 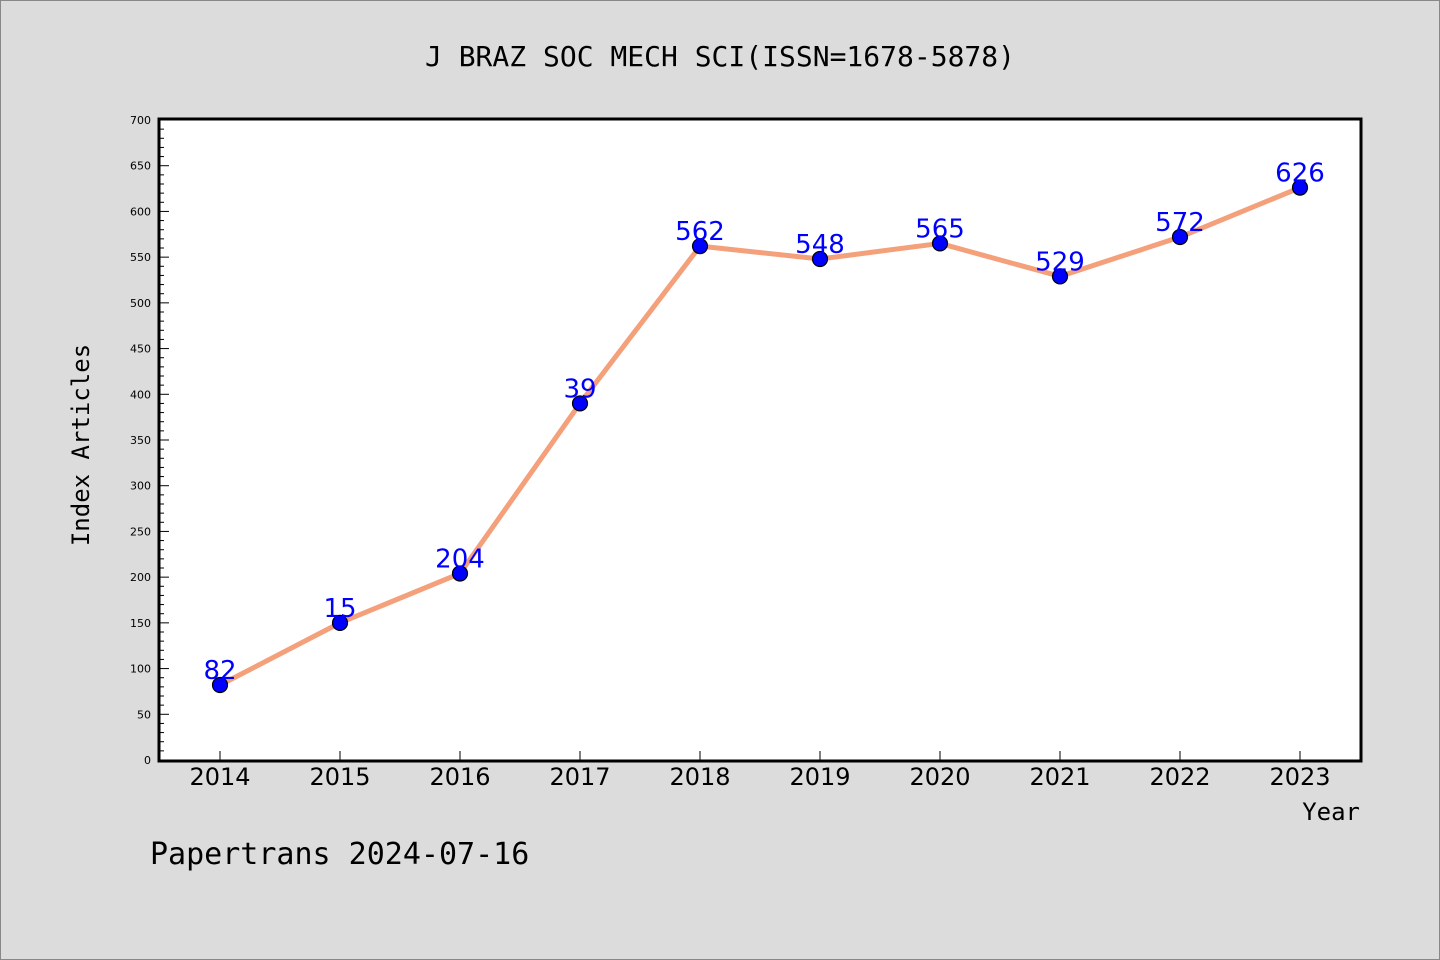 I want to click on data-label: 529, so click(x=1060, y=262).